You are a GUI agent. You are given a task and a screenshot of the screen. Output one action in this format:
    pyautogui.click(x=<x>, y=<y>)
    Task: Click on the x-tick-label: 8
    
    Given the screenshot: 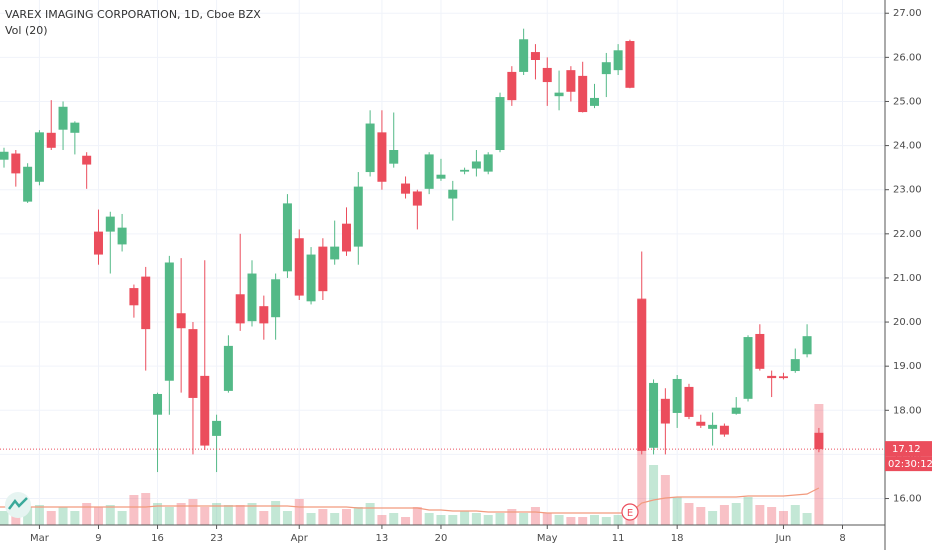 What is the action you would take?
    pyautogui.click(x=842, y=538)
    